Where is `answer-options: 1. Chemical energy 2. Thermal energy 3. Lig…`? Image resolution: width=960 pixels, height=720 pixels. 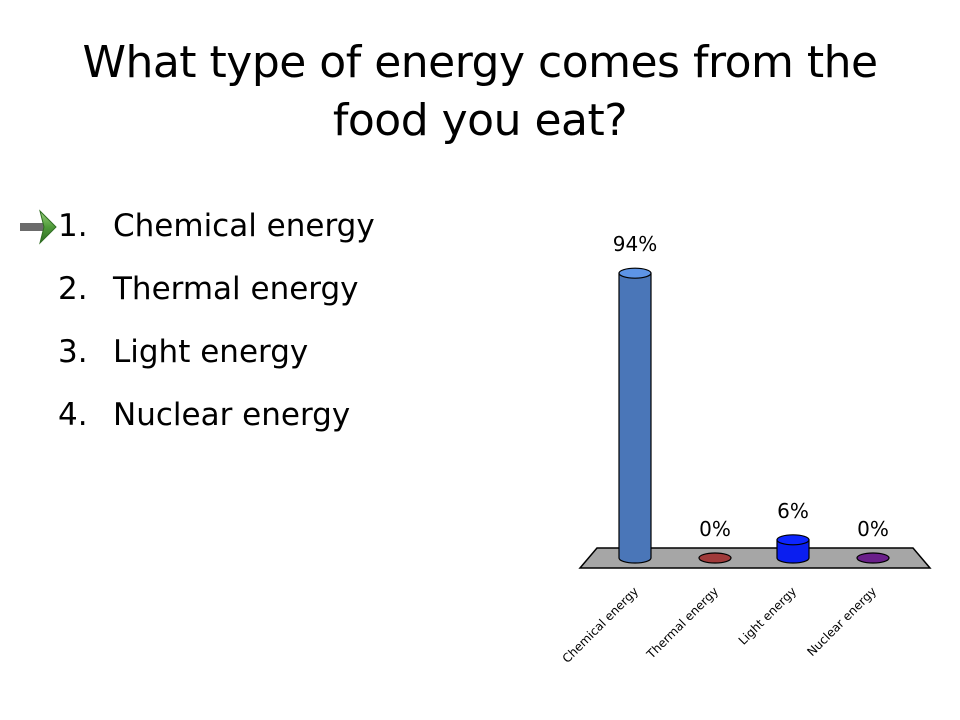 answer-options: 1. Chemical energy 2. Thermal energy 3. Lig… is located at coordinates (216, 326).